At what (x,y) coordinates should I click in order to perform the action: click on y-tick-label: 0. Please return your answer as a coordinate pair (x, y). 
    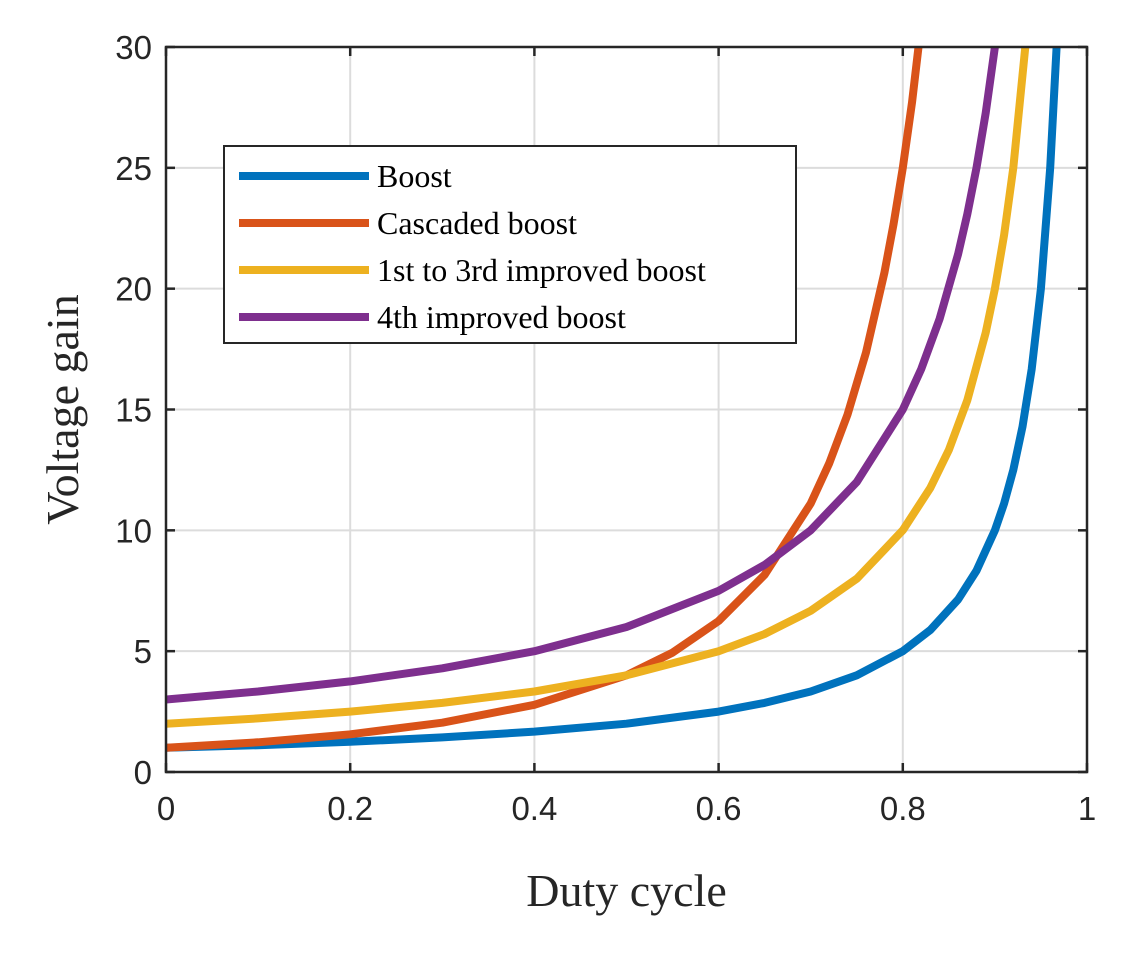
    Looking at the image, I should click on (143, 772).